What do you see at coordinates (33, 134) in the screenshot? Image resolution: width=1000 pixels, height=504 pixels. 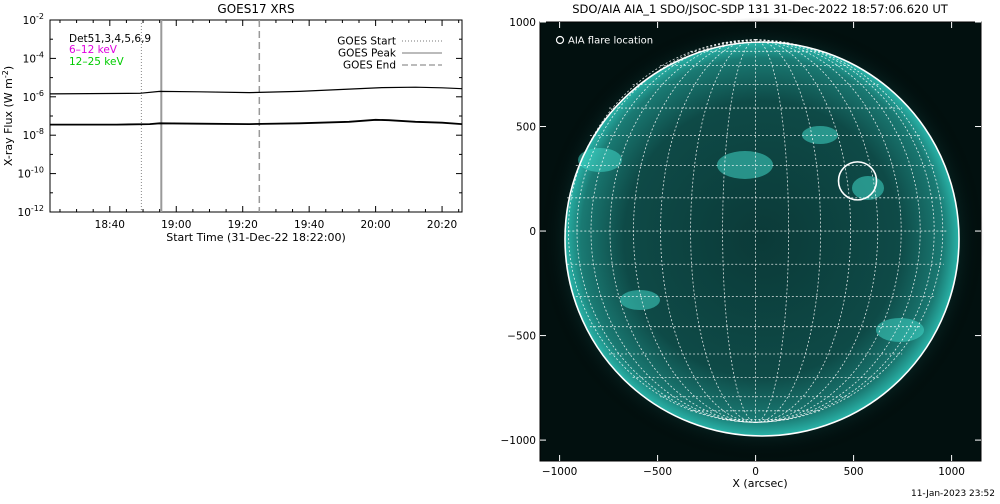 I see `y-tick-label: 10⁻⁸` at bounding box center [33, 134].